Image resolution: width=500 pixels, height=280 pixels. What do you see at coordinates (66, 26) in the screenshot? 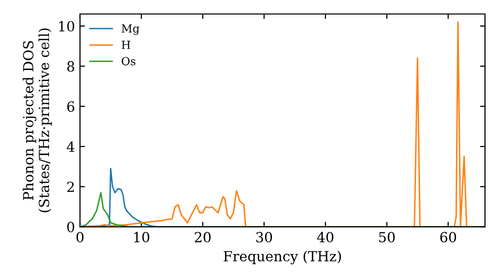
I see `y-tick-label: 10` at bounding box center [66, 26].